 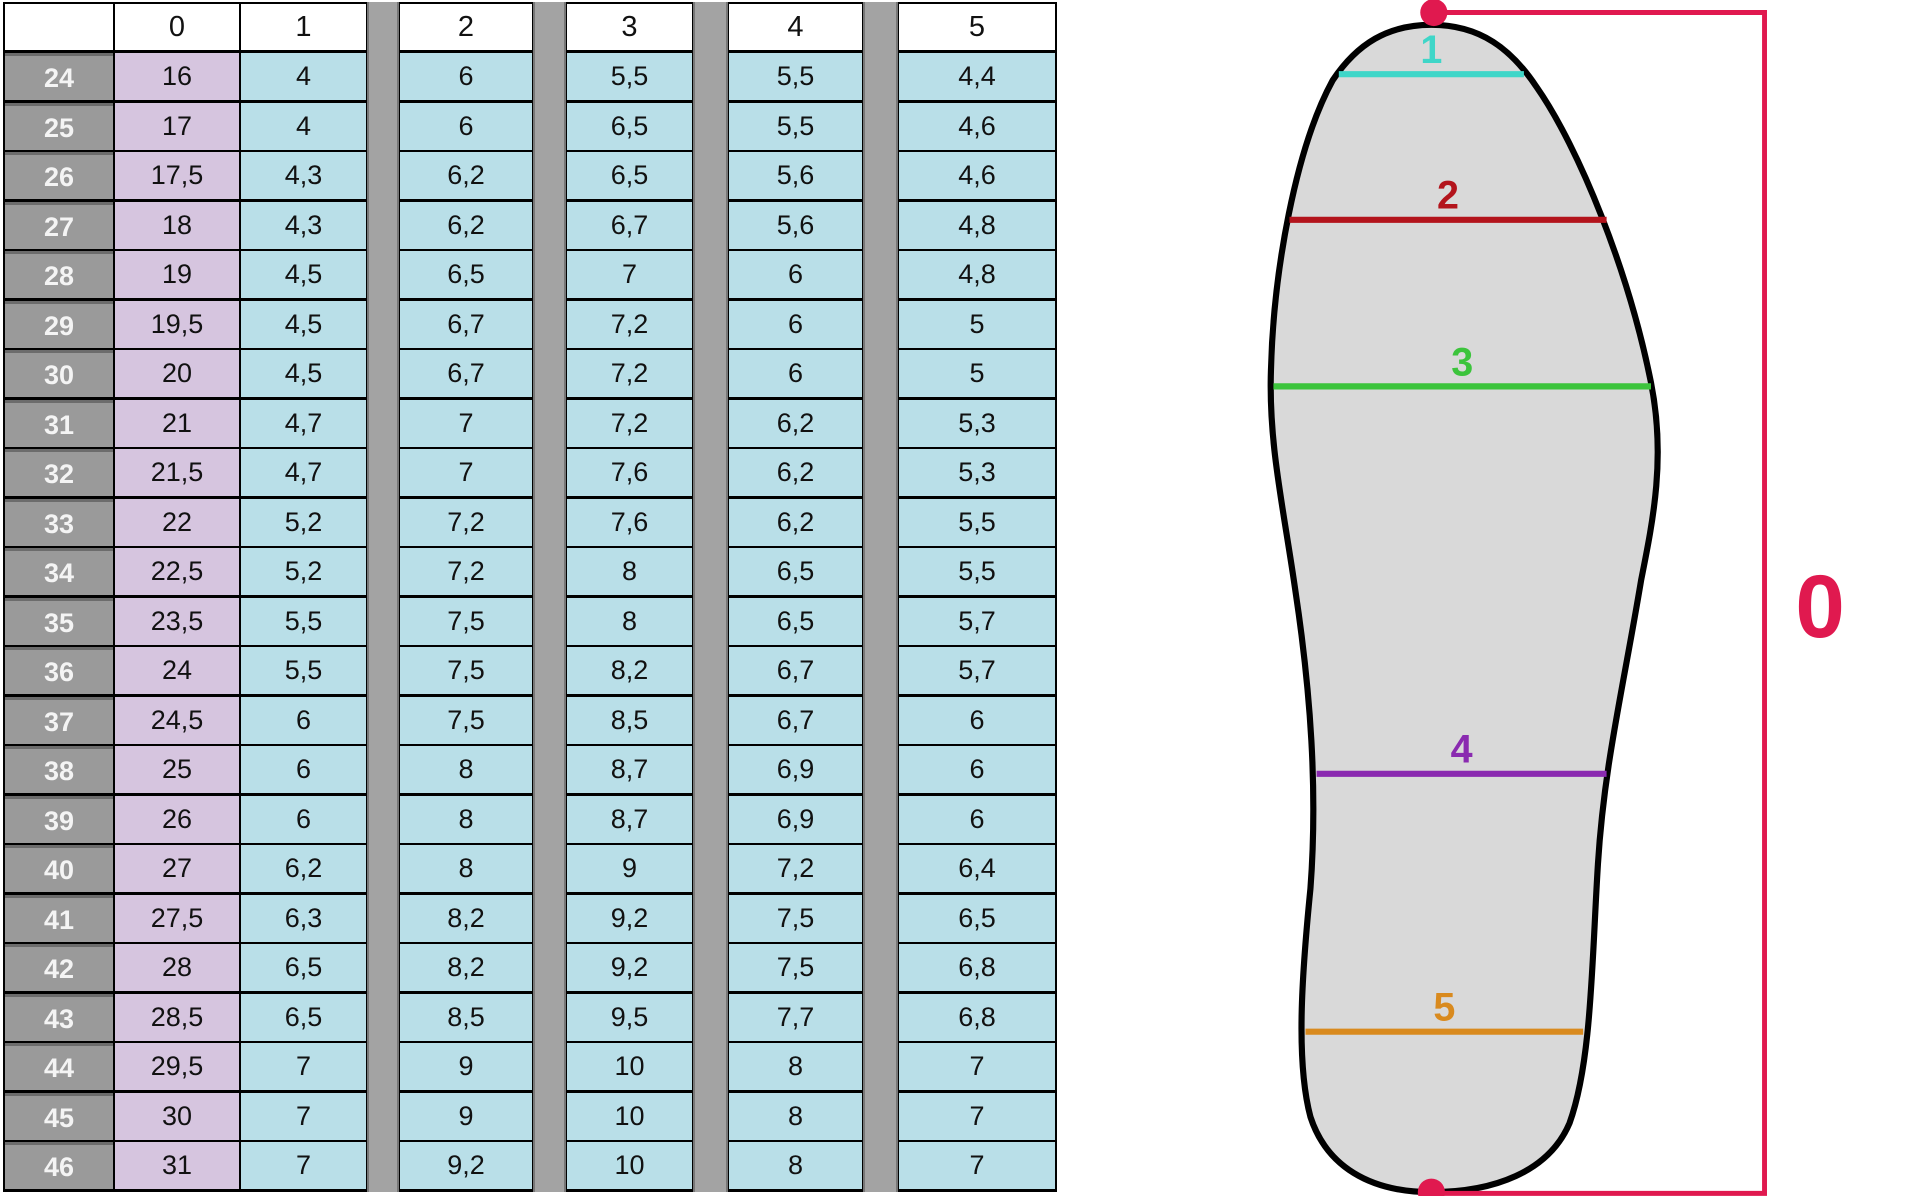 I want to click on table-cell: 25, so click(x=177, y=769).